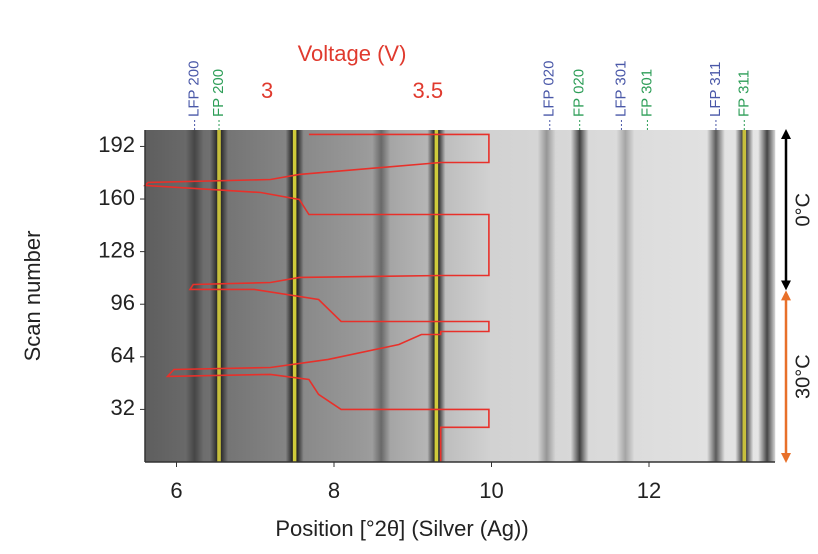  I want to click on y-tick-label: 32, so click(123, 407).